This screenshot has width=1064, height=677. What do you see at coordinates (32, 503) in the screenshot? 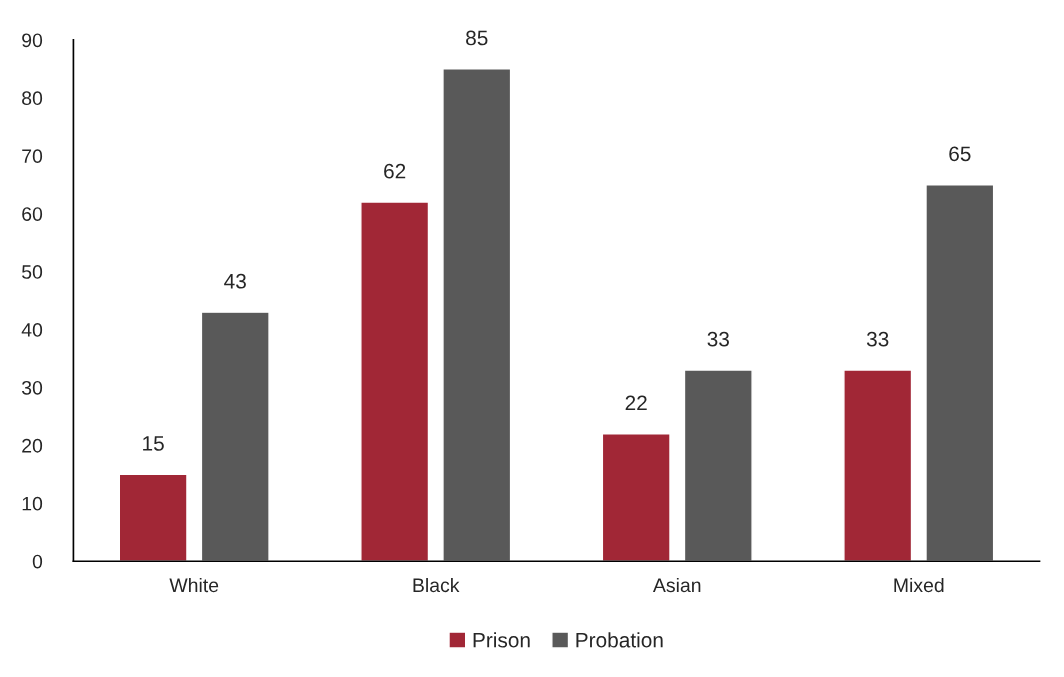
I see `y-tick-label: 10` at bounding box center [32, 503].